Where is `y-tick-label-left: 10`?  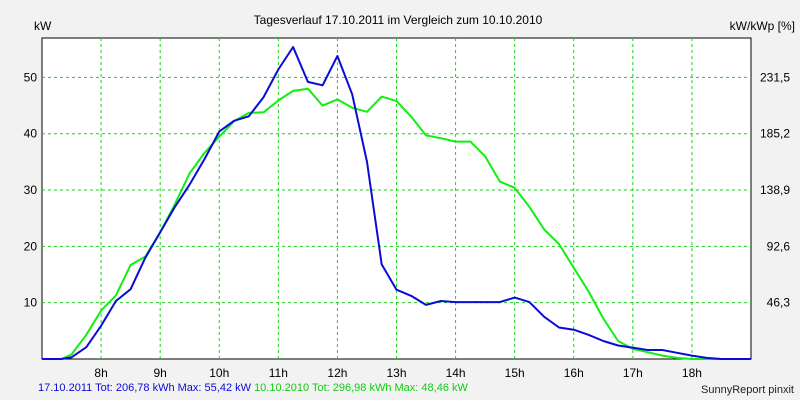
y-tick-label-left: 10 is located at coordinates (31, 303).